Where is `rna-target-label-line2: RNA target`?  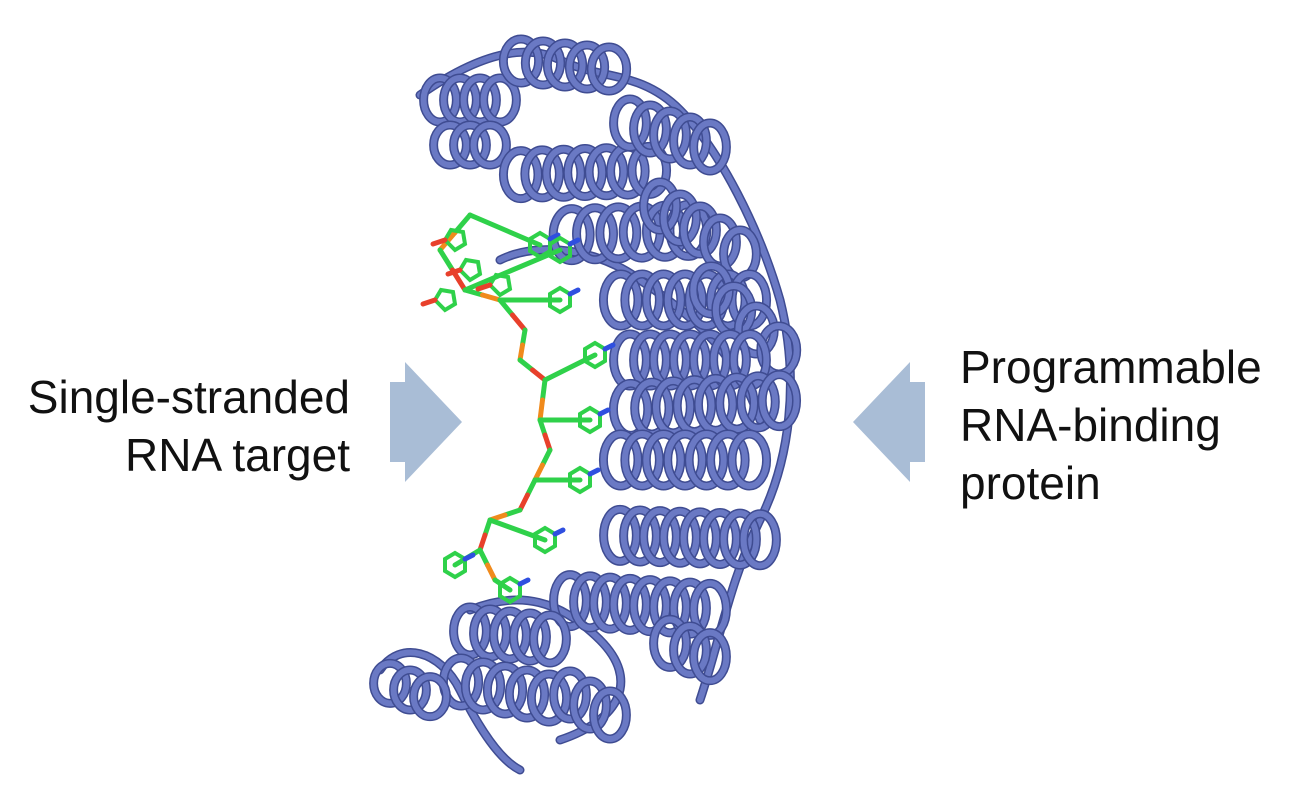
rna-target-label-line2: RNA target is located at coordinates (237, 455).